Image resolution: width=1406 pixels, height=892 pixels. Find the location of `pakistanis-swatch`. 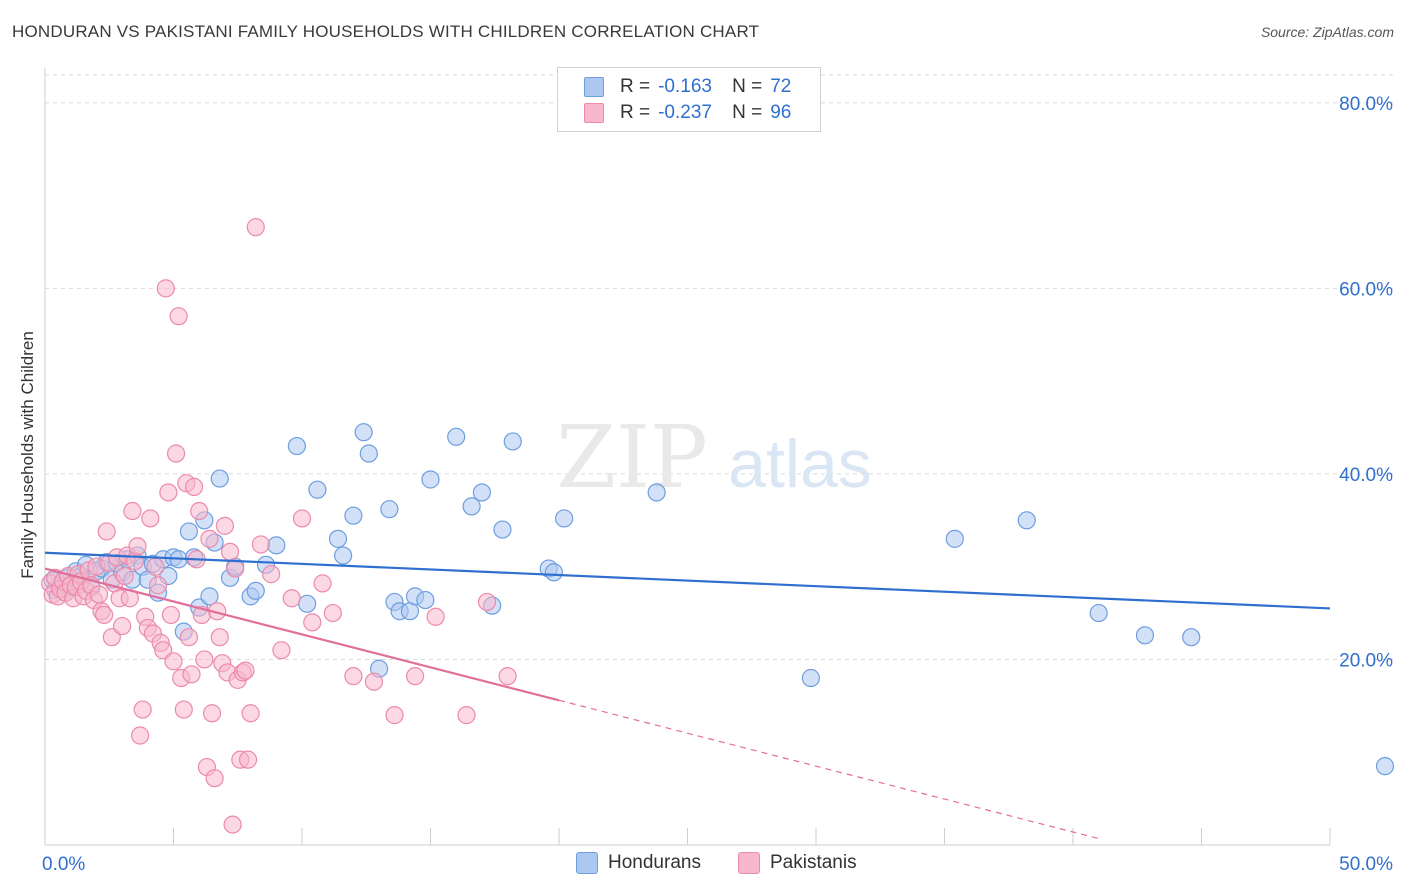

pakistanis-swatch is located at coordinates (594, 113).